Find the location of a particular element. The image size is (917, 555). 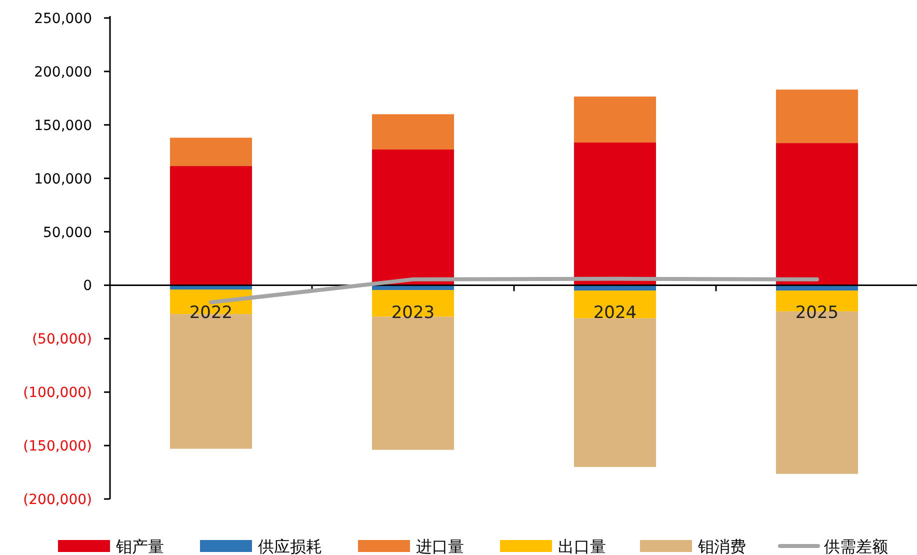

legend-label: 进口量 is located at coordinates (440, 546).